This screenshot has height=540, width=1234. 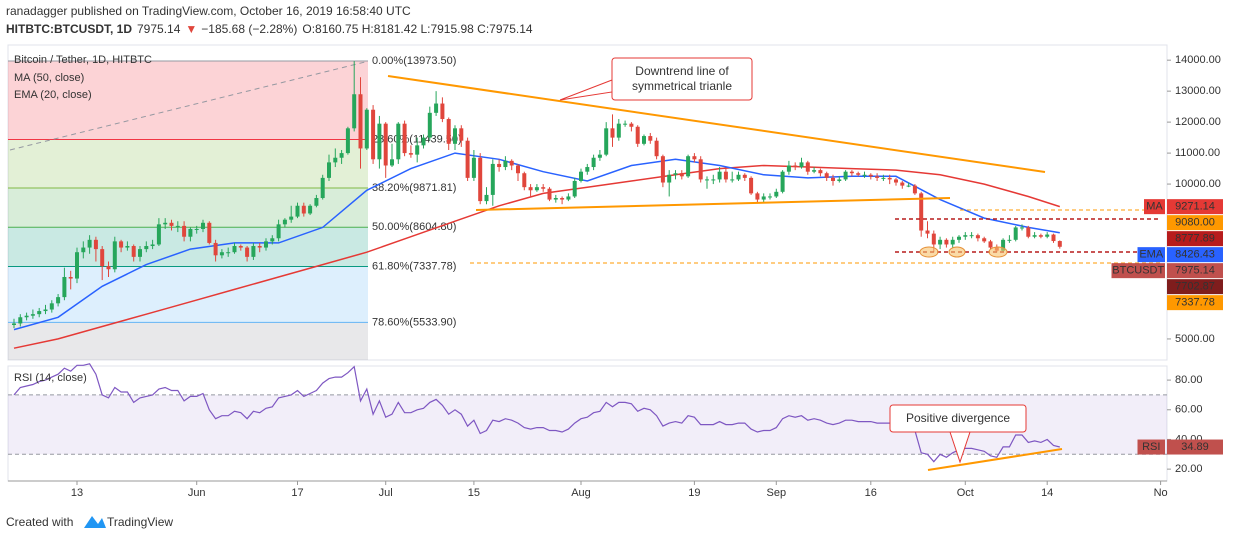 What do you see at coordinates (39, 522) in the screenshot?
I see `footer-text: Created with` at bounding box center [39, 522].